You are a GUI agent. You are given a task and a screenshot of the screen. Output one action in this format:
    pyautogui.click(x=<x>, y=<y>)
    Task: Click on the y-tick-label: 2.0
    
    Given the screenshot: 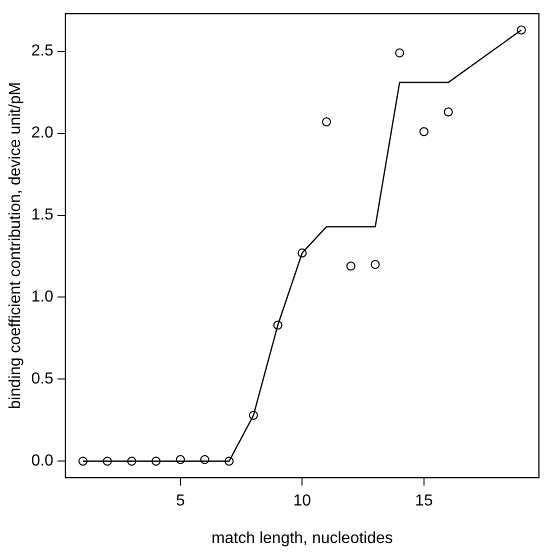 What is the action you would take?
    pyautogui.click(x=42, y=133)
    